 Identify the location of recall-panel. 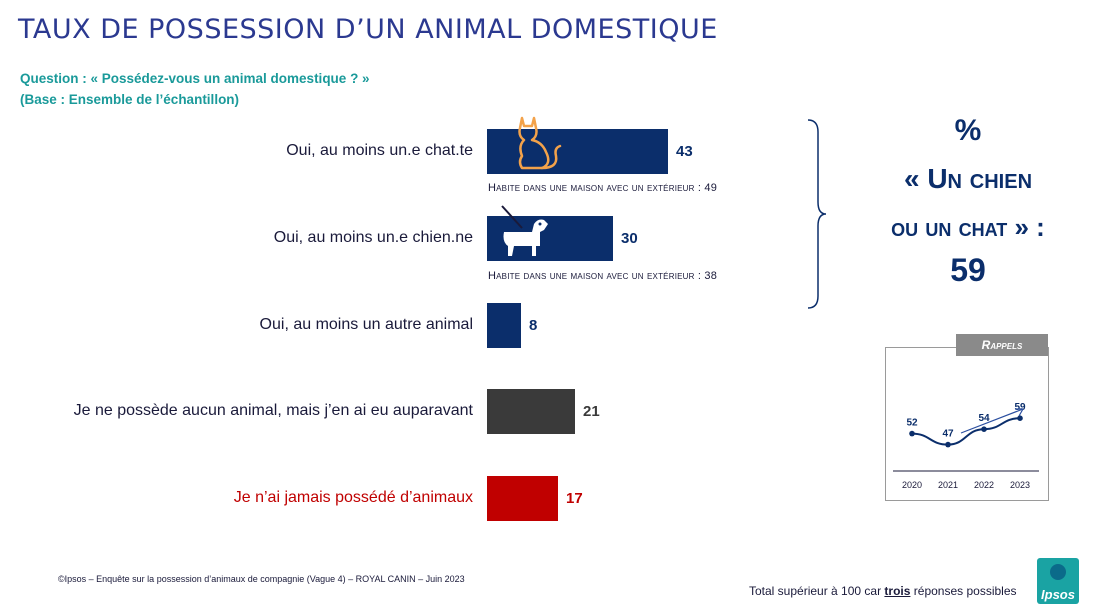
(967, 424).